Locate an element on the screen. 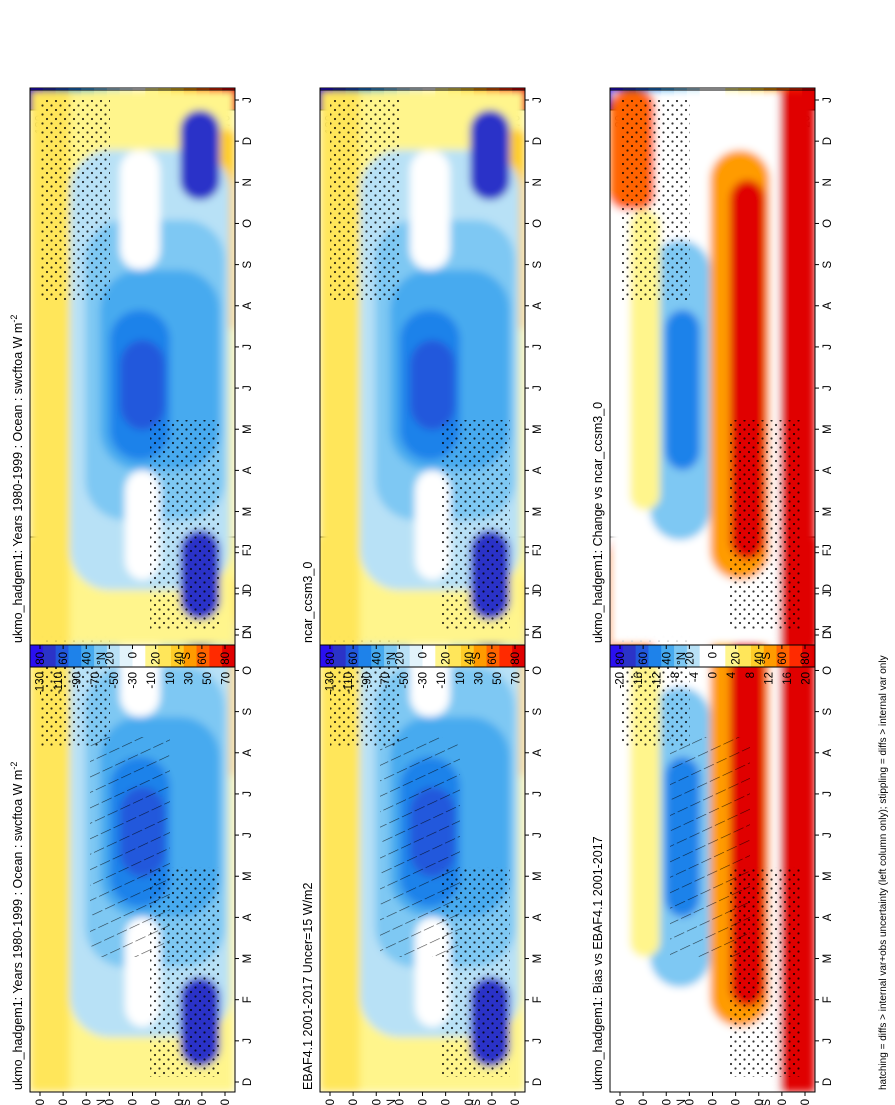 The height and width of the screenshot is (1105, 895). hatch-region is located at coordinates (420, 847).